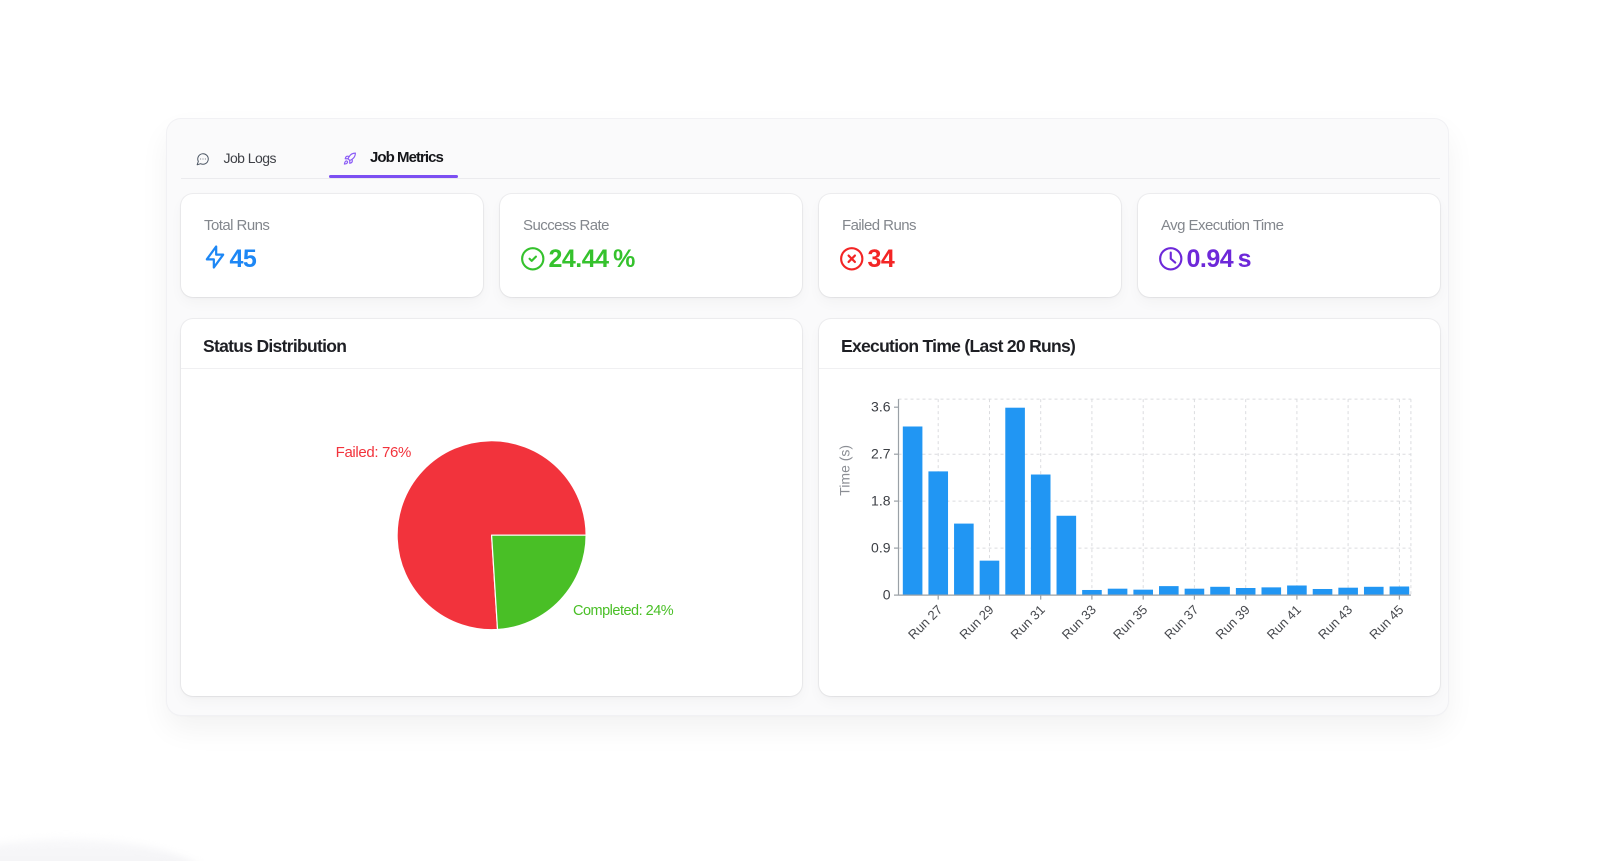 The height and width of the screenshot is (861, 1600). I want to click on svg-text: Run 43, so click(1335, 622).